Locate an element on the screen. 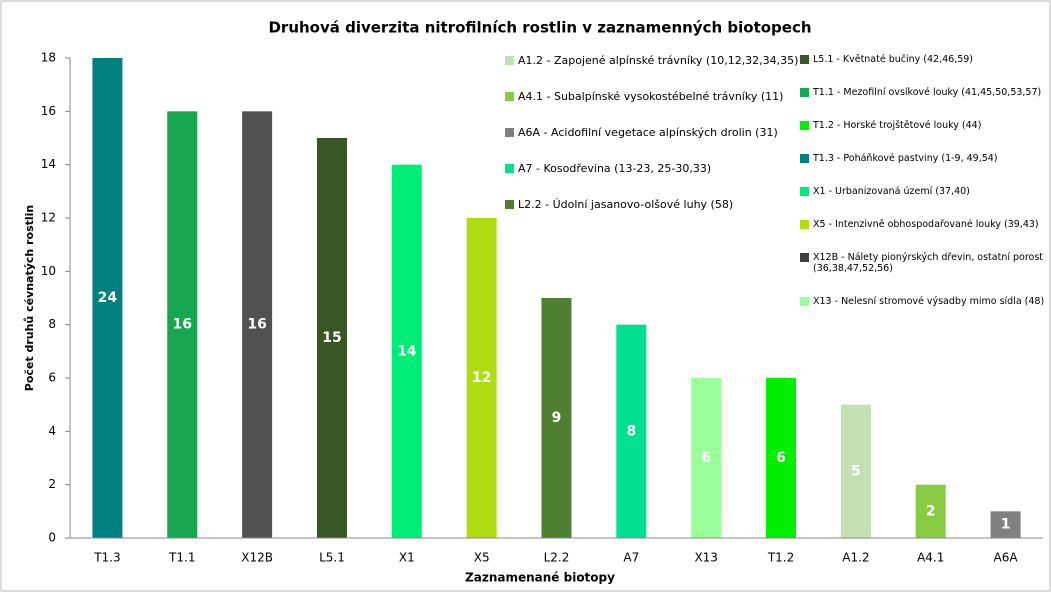  legend-label: L5.1 - Květnaté bučiny (42,46,59) is located at coordinates (893, 59).